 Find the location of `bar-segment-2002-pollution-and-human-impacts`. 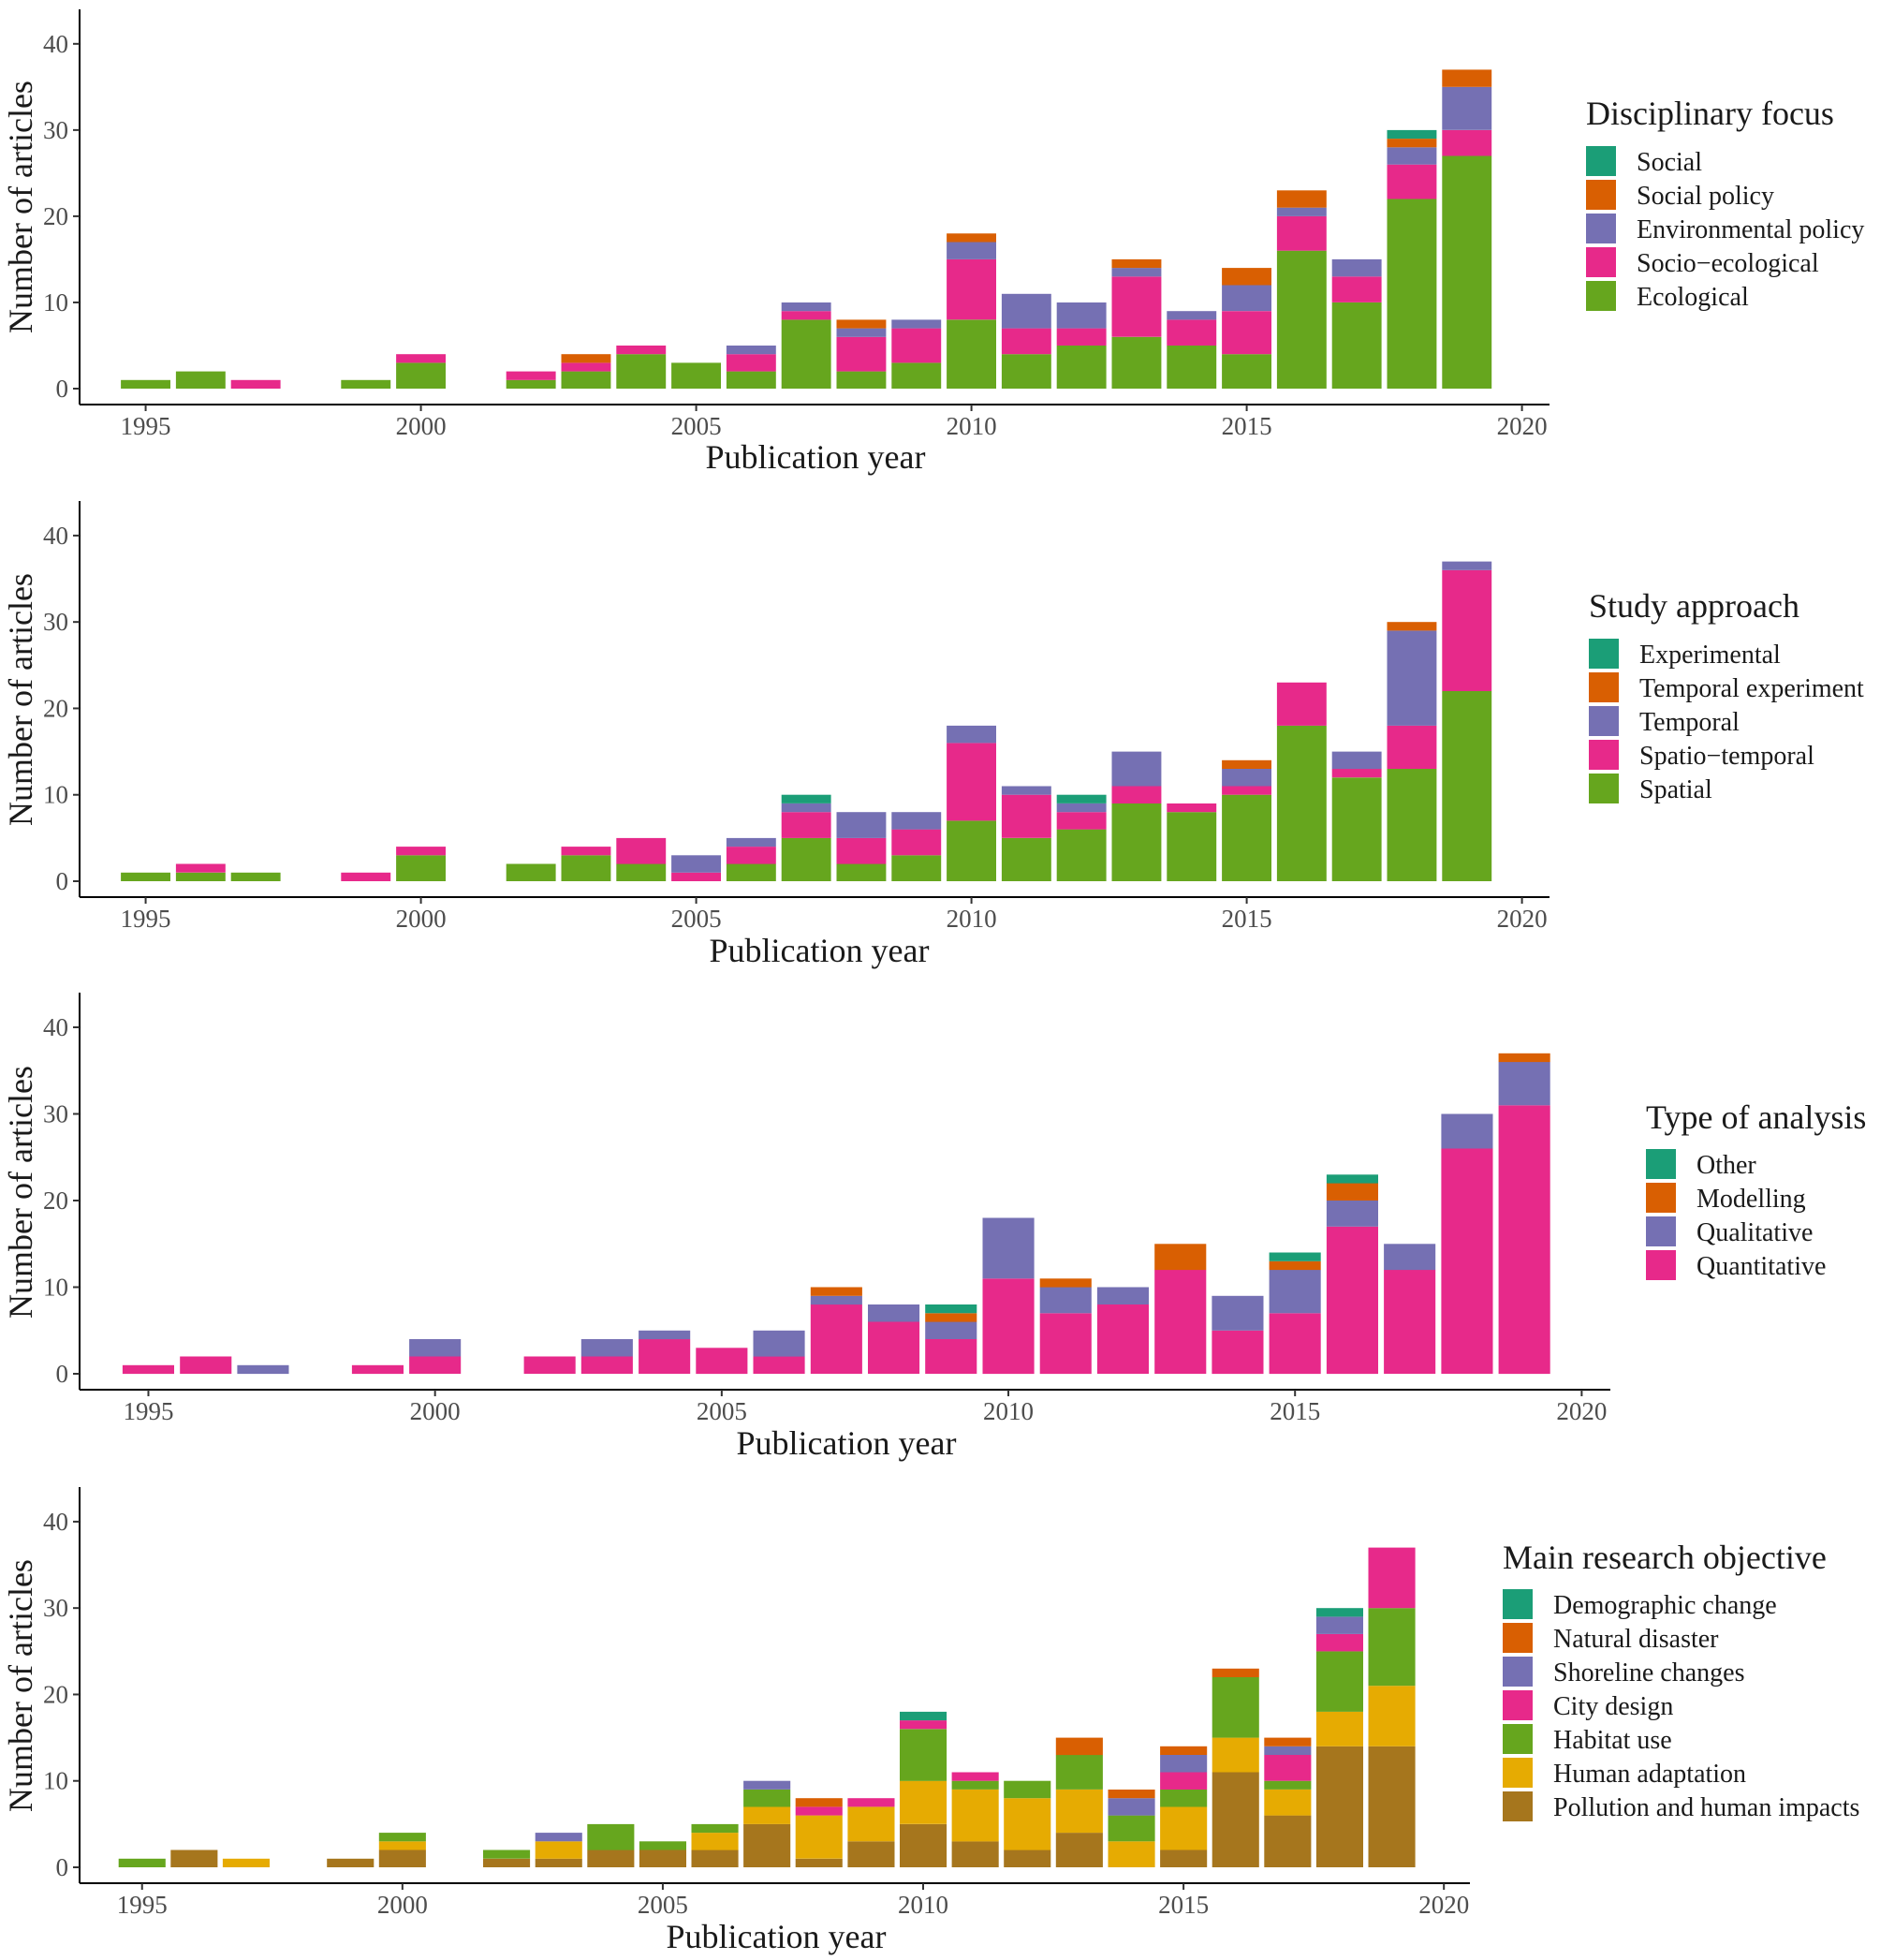

bar-segment-2002-pollution-and-human-impacts is located at coordinates (507, 1862).